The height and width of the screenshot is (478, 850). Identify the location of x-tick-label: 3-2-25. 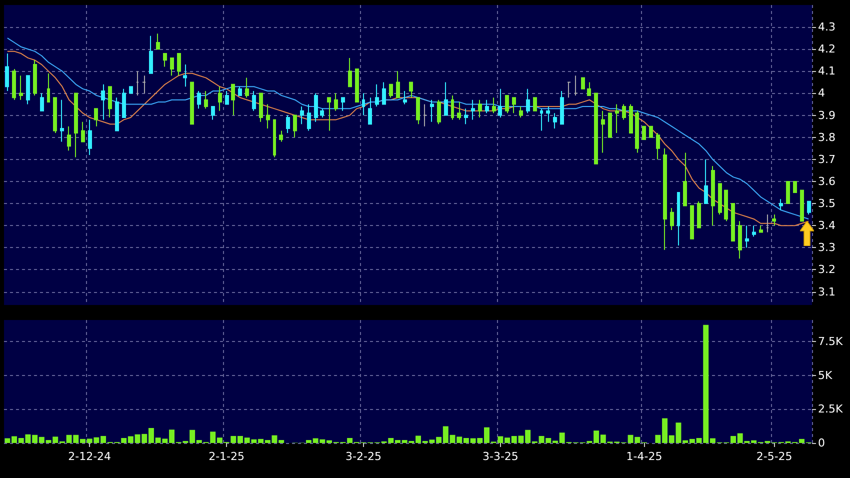
(364, 456).